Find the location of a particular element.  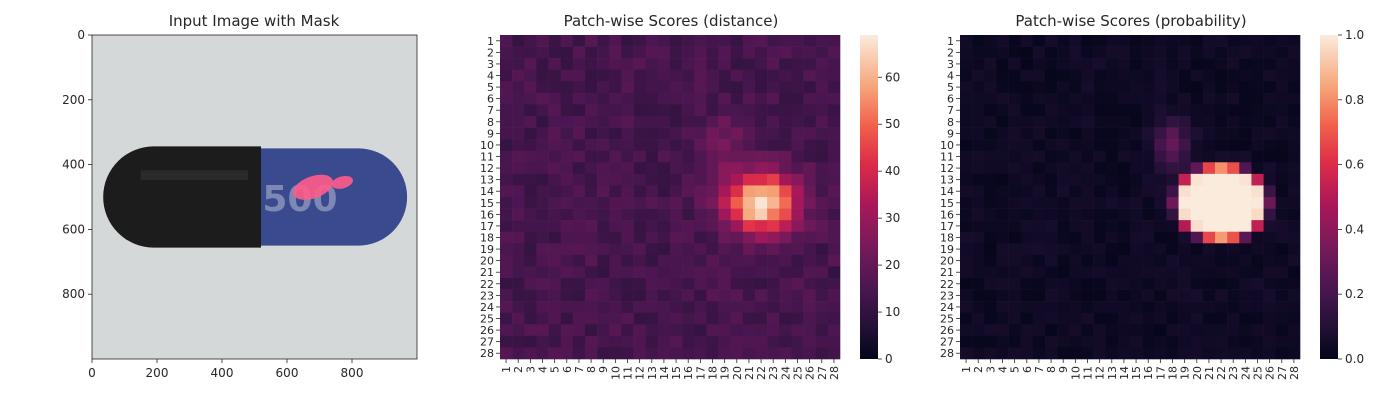

col-tick-label: 21 is located at coordinates (749, 373).